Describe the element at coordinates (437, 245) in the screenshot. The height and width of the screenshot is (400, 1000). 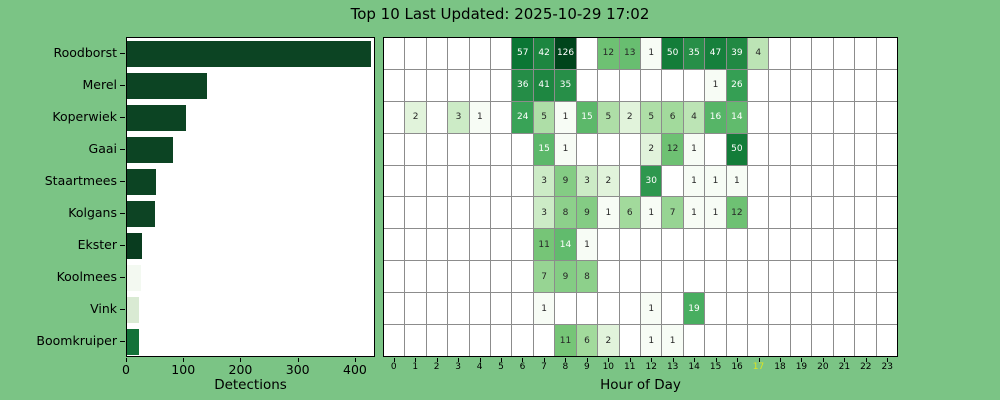
I see `heatmap-cell-ekster-h2` at that location.